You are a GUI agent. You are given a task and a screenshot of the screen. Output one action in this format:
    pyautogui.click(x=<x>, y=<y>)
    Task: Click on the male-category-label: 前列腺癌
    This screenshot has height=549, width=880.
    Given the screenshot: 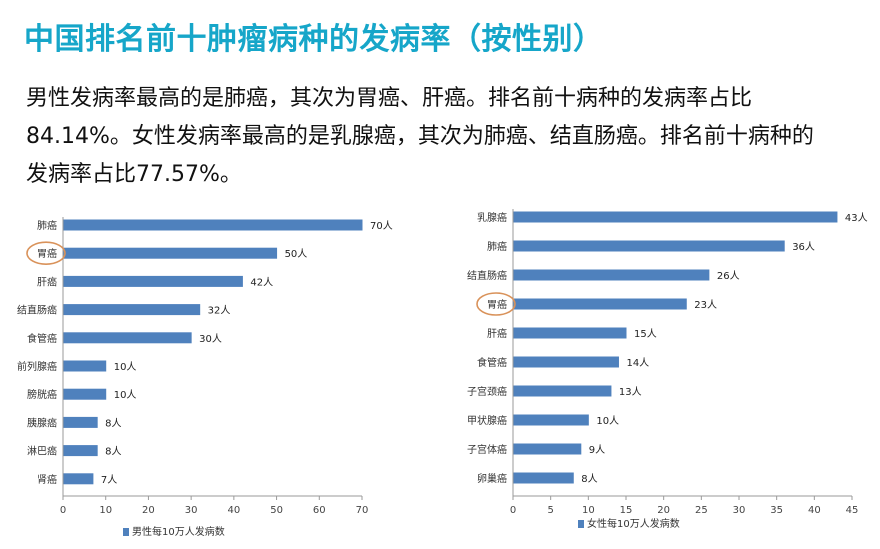 What is the action you would take?
    pyautogui.click(x=37, y=366)
    